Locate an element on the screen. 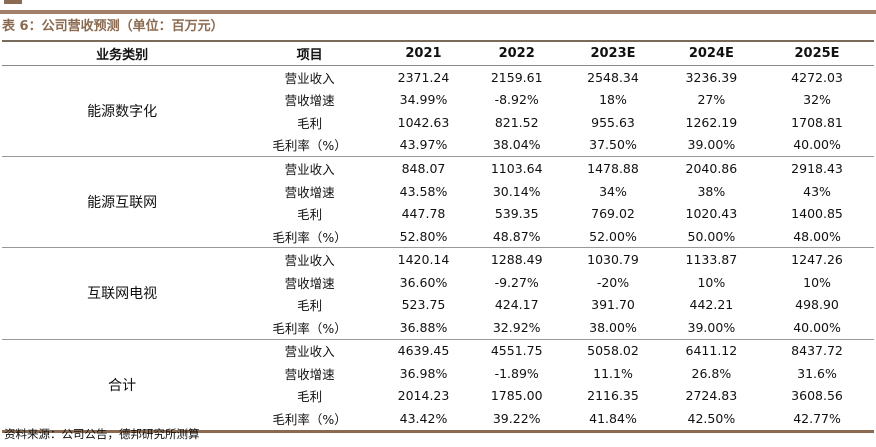 The width and height of the screenshot is (876, 447). value-cell: 18% is located at coordinates (613, 100).